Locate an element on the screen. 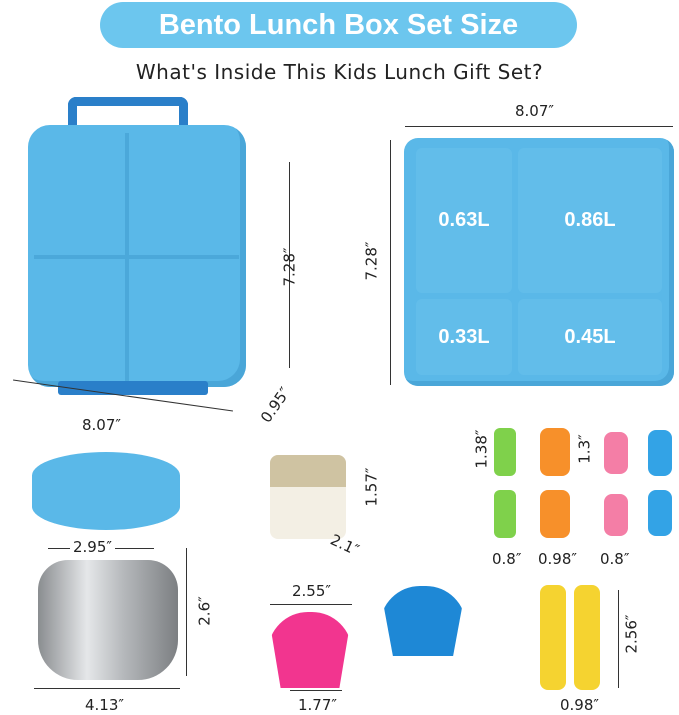 This screenshot has width=679, height=715. container-width-label: 2.1″ is located at coordinates (344, 545).